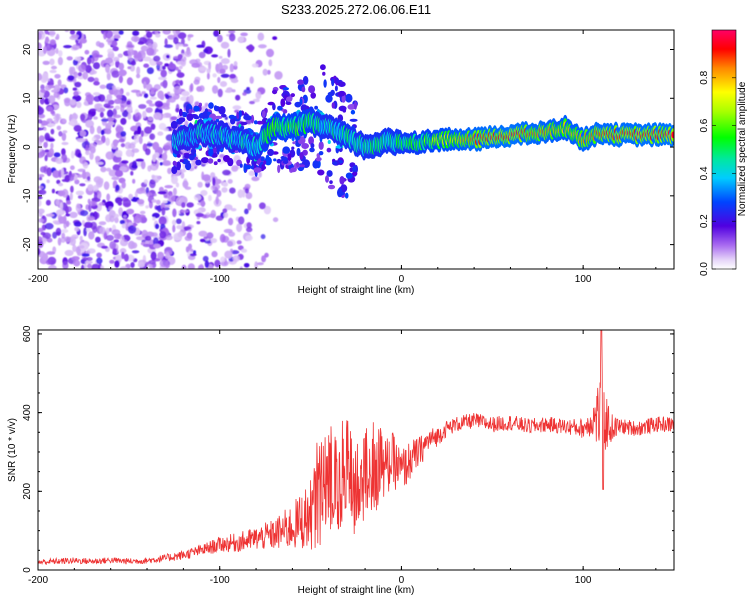  Describe the element at coordinates (12, 450) in the screenshot. I see `snr-y-axis-label: SNR (10 * v/v)` at that location.